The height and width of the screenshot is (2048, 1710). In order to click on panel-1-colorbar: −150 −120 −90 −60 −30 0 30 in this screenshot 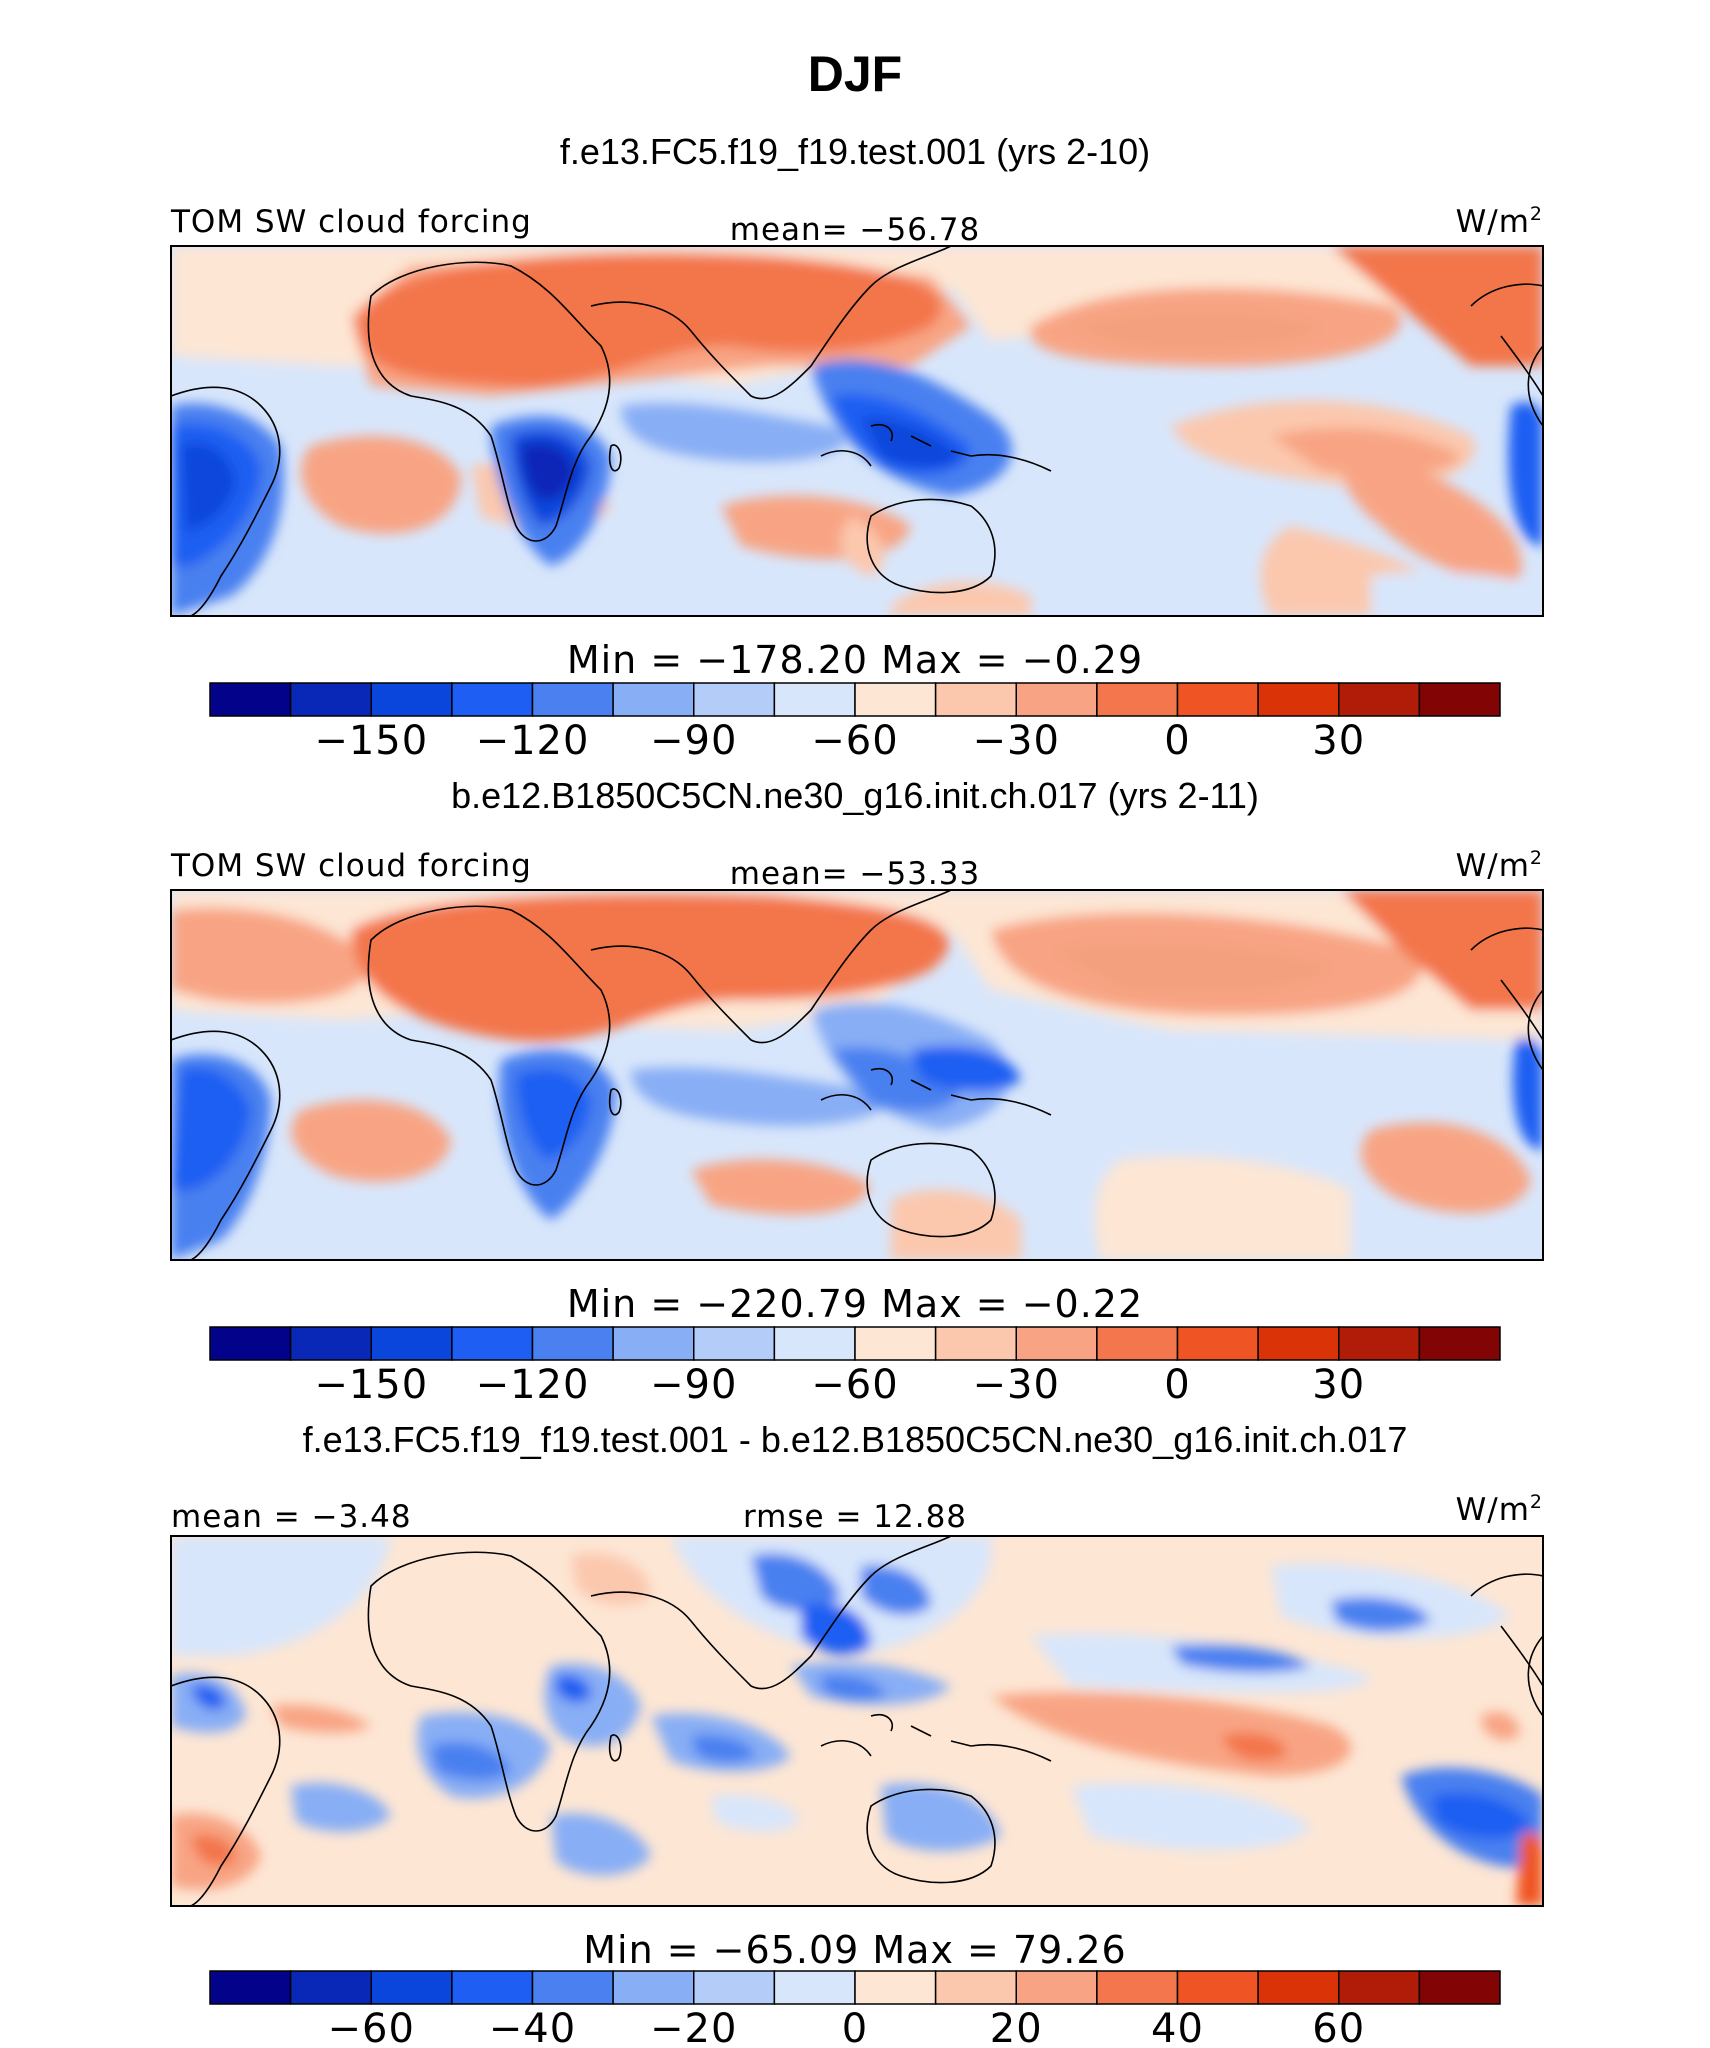, I will do `click(855, 723)`.